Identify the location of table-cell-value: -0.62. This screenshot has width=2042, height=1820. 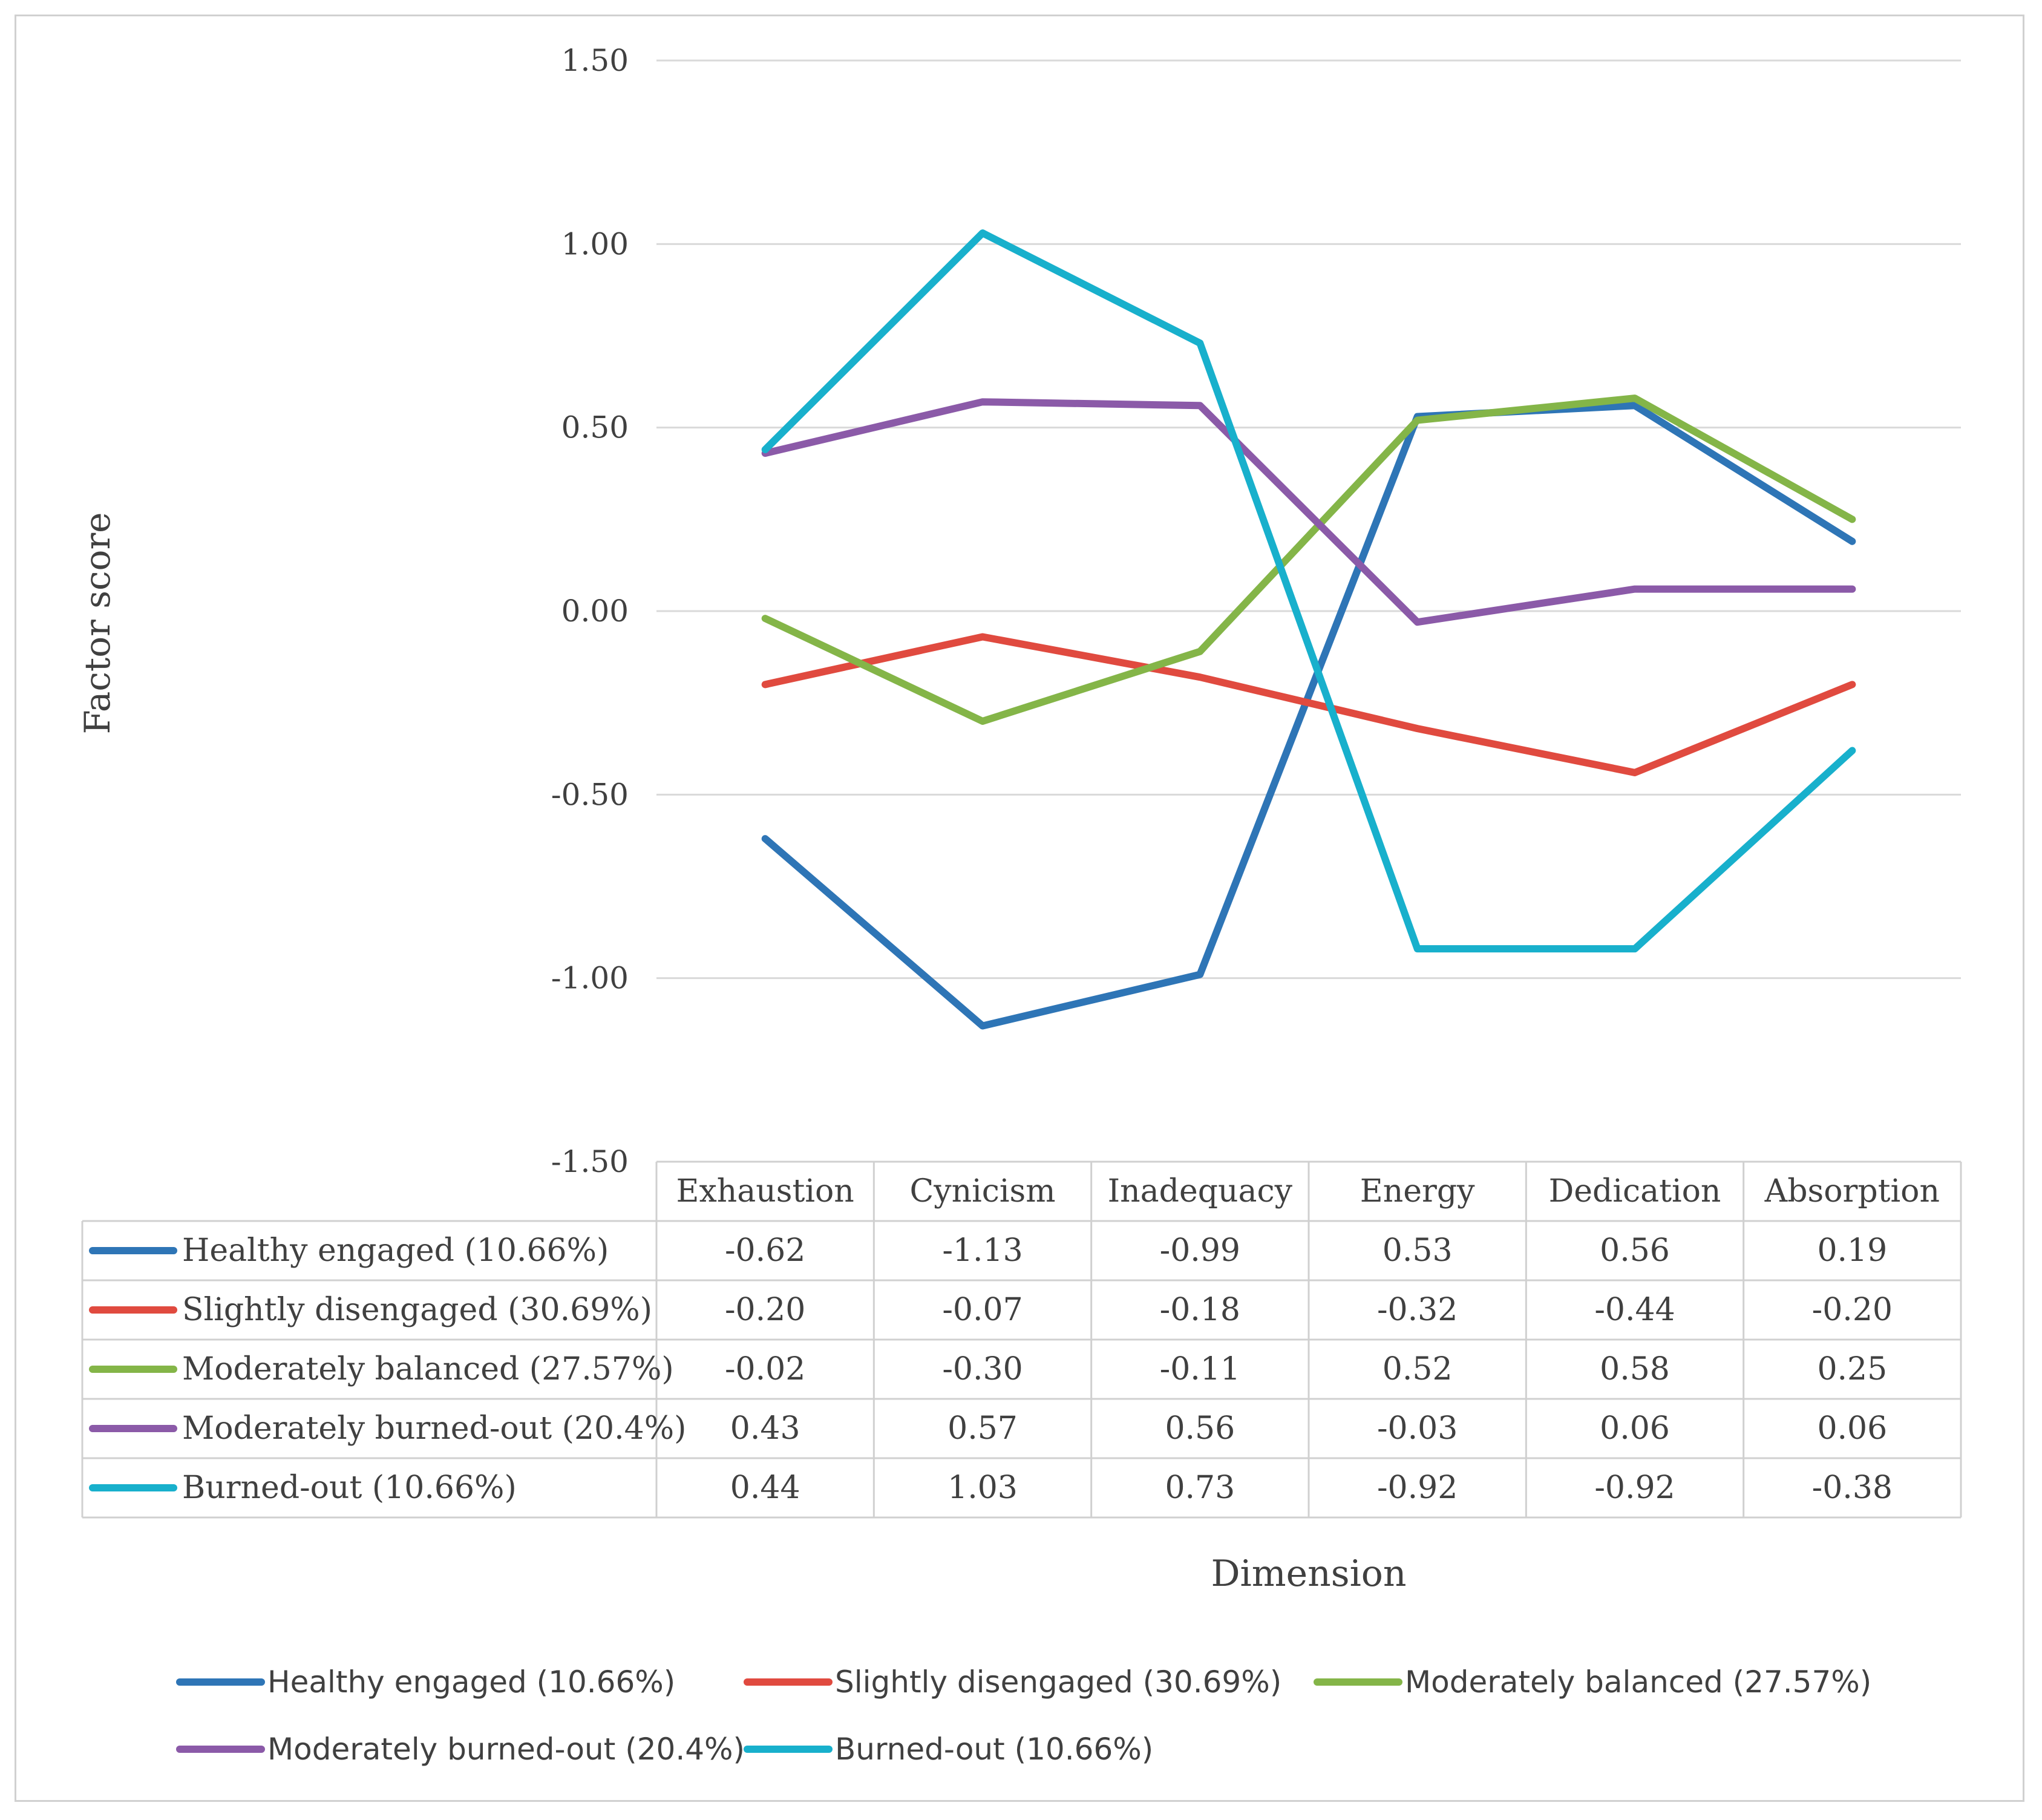
(765, 1250).